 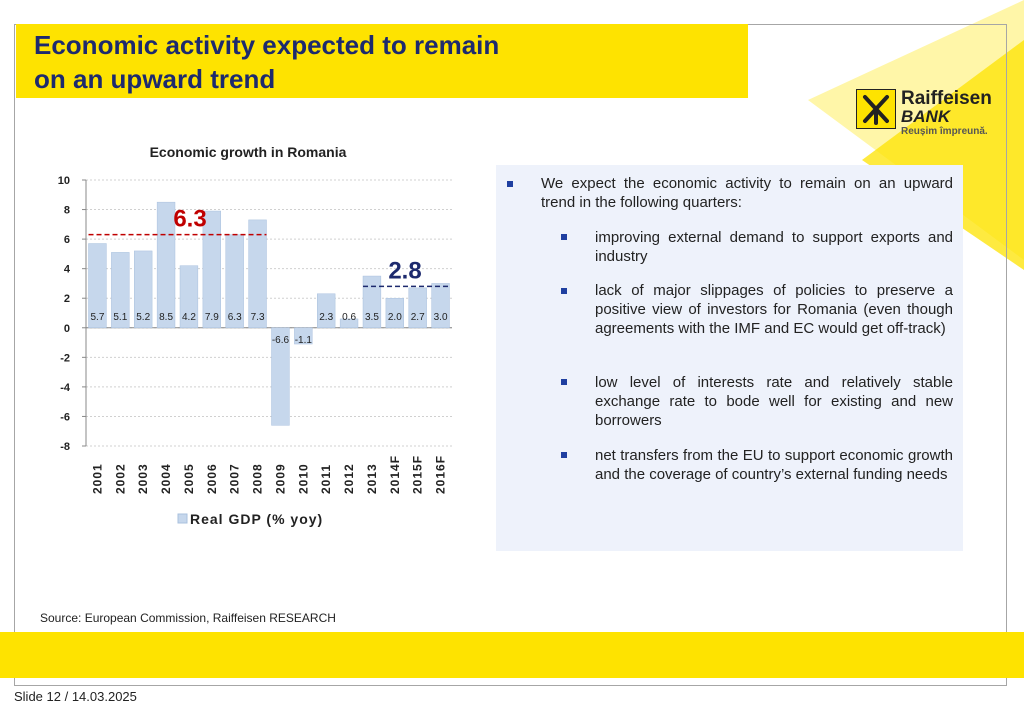 What do you see at coordinates (65, 388) in the screenshot?
I see `y-tick-label: -4` at bounding box center [65, 388].